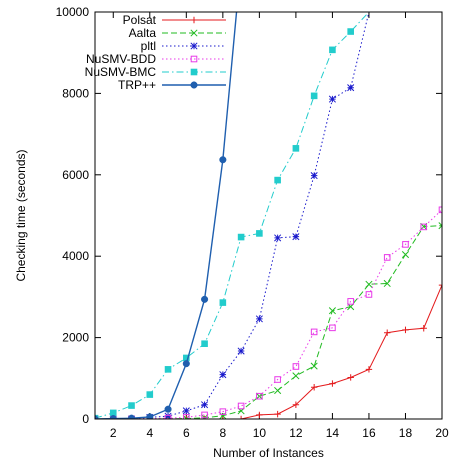 This screenshot has height=466, width=453. What do you see at coordinates (296, 433) in the screenshot?
I see `x-tick-label: 12` at bounding box center [296, 433].